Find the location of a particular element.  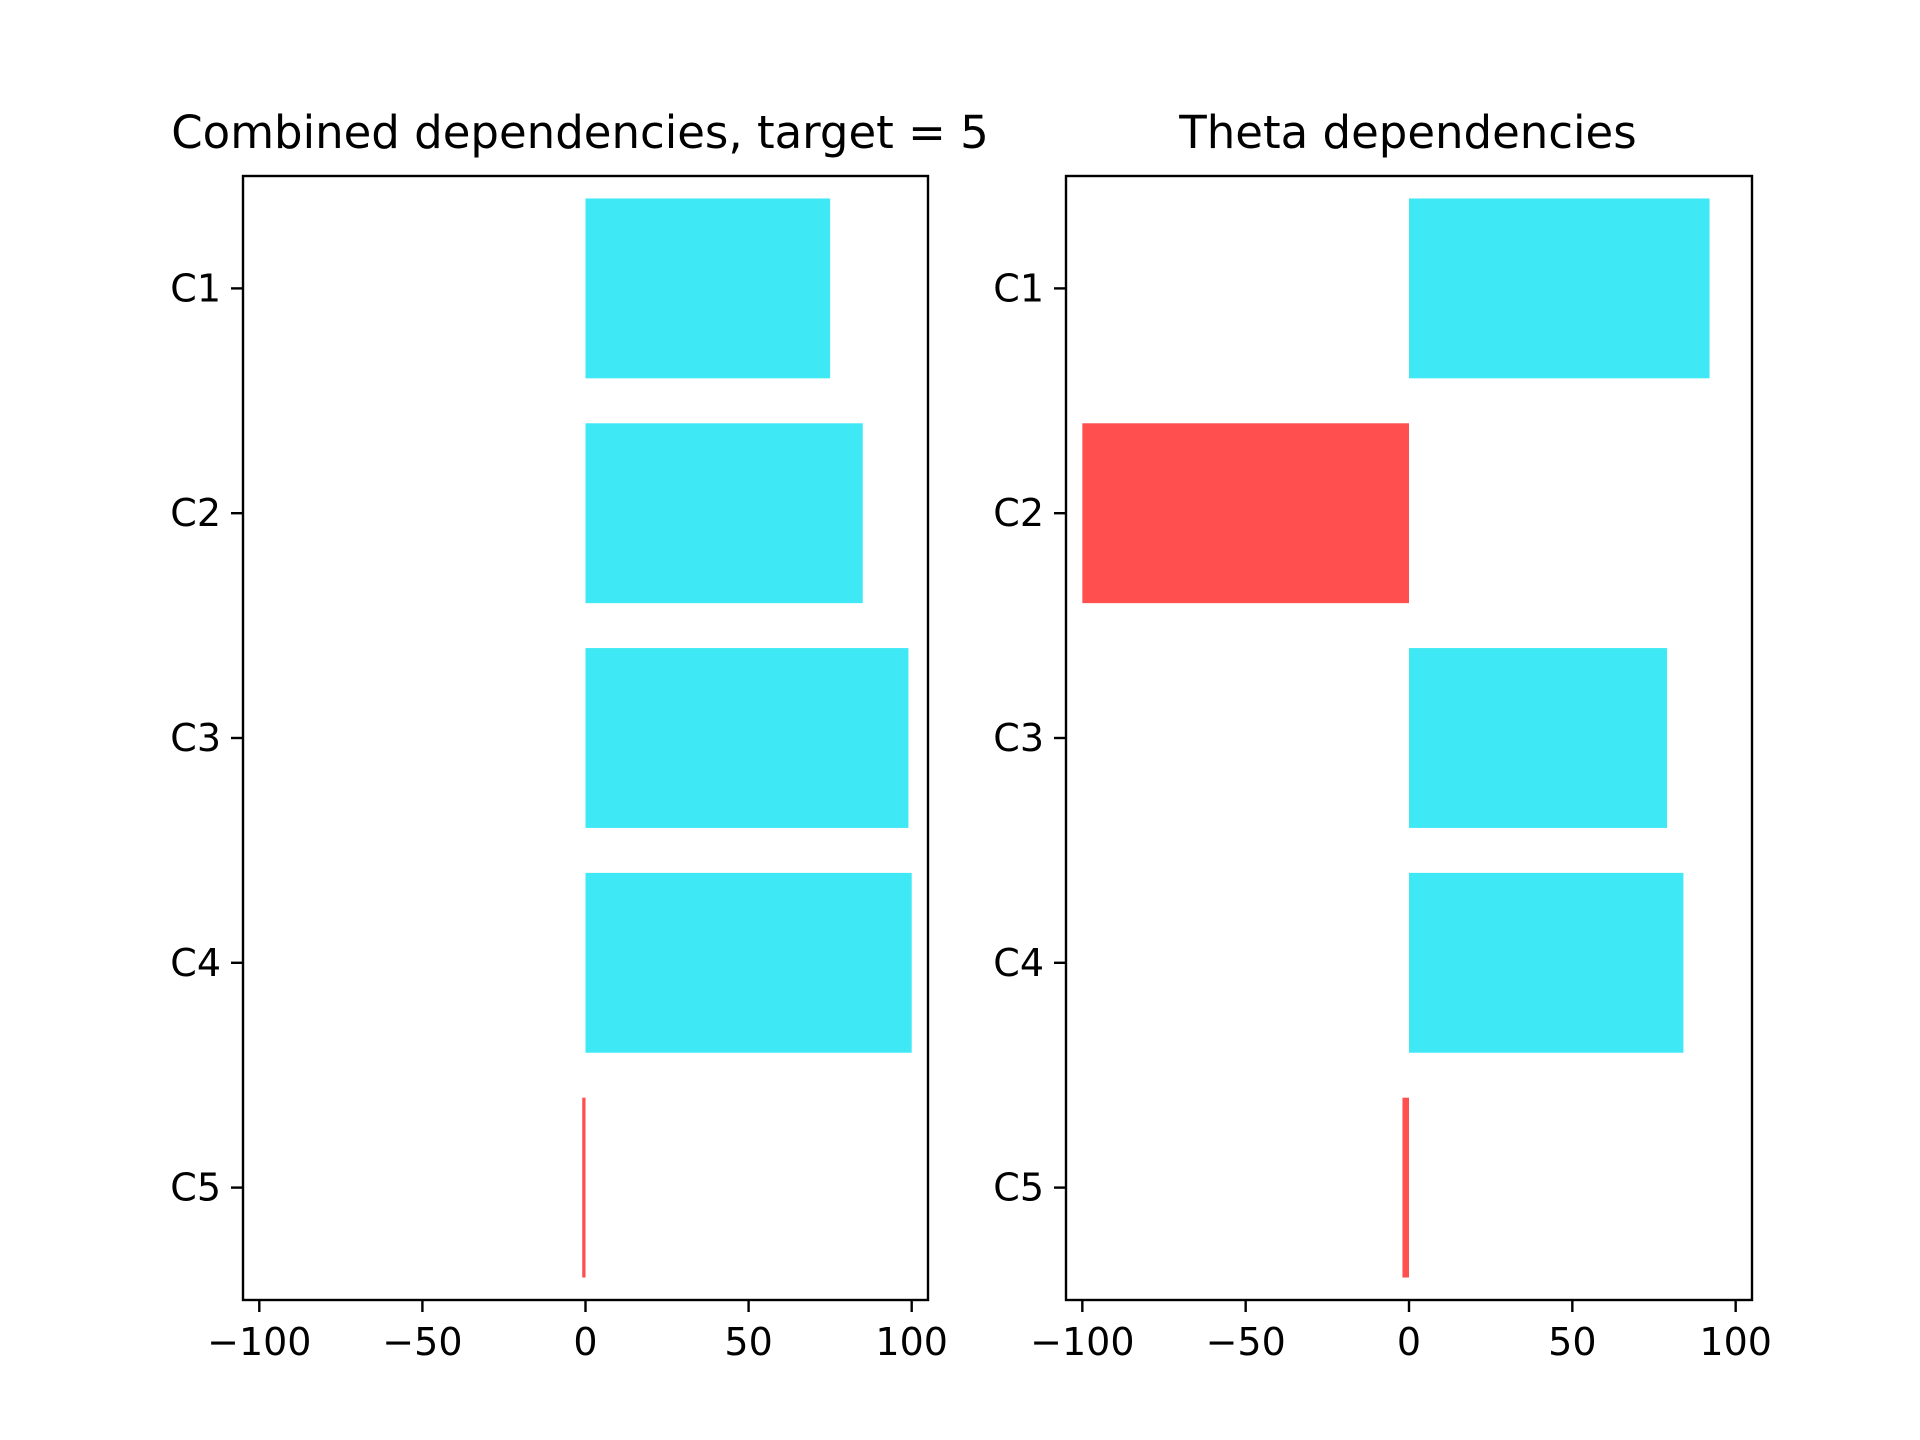

chart-title: Combined dependencies, target = 5 is located at coordinates (579, 132).